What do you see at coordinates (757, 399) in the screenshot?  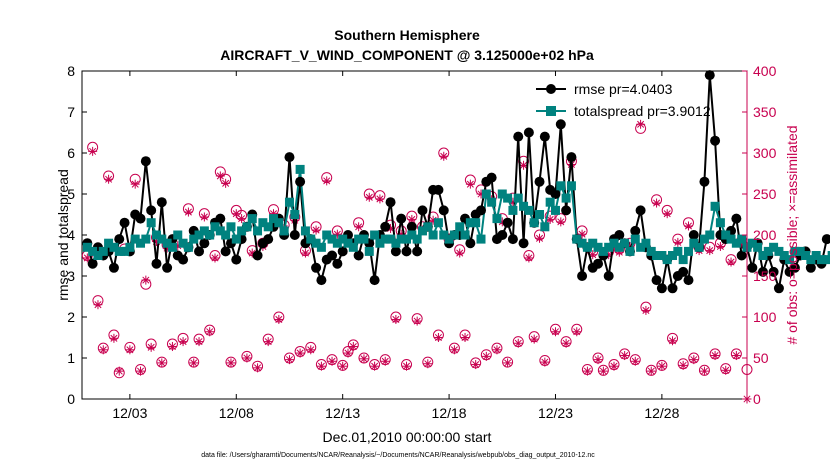 I see `y-right-tick-label: 0` at bounding box center [757, 399].